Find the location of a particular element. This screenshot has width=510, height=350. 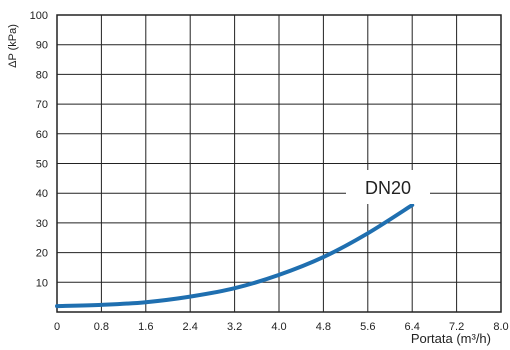

x-tick-label: 0 is located at coordinates (57, 327).